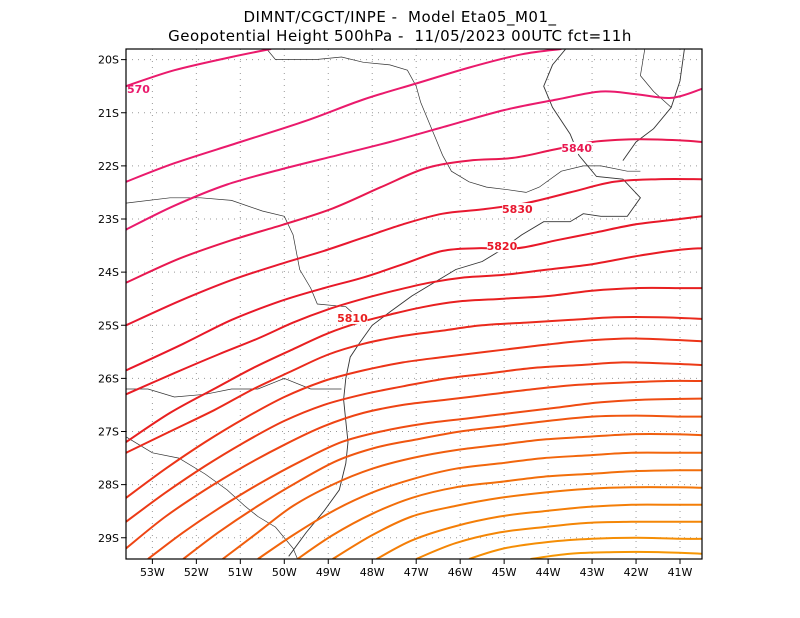 This screenshot has height=618, width=800. Describe the element at coordinates (328, 572) in the screenshot. I see `x-tick-label: 49W` at that location.